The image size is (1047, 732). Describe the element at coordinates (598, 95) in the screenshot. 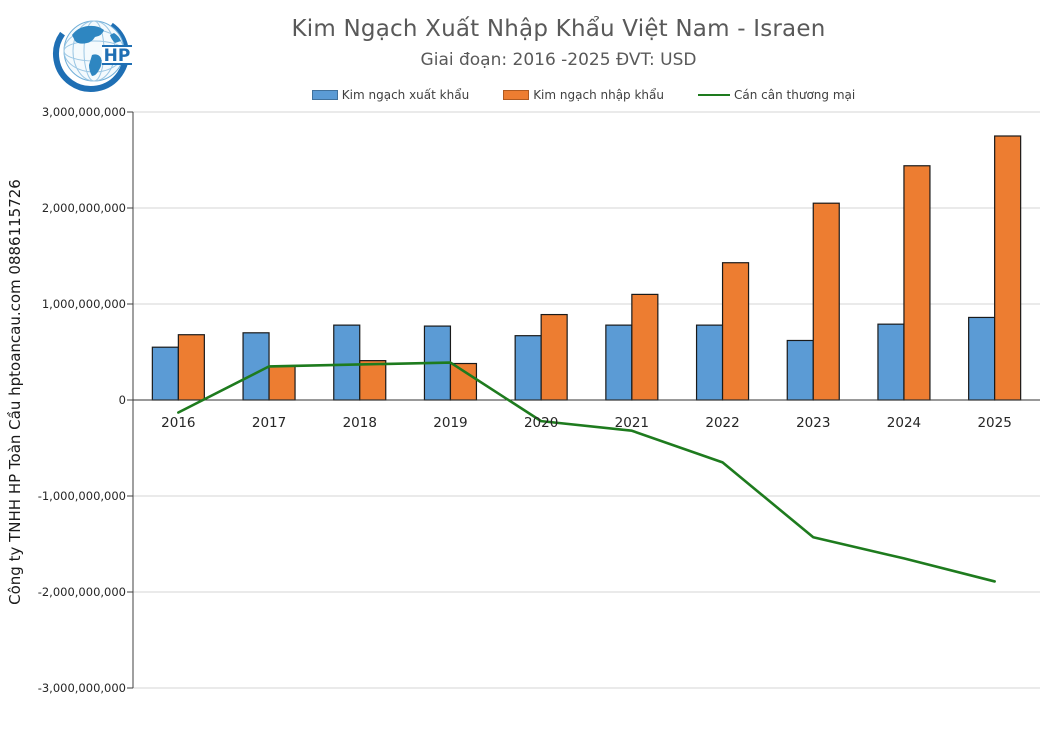

I see `legend-label-import: Kim ngạch nhập khẩu` at that location.